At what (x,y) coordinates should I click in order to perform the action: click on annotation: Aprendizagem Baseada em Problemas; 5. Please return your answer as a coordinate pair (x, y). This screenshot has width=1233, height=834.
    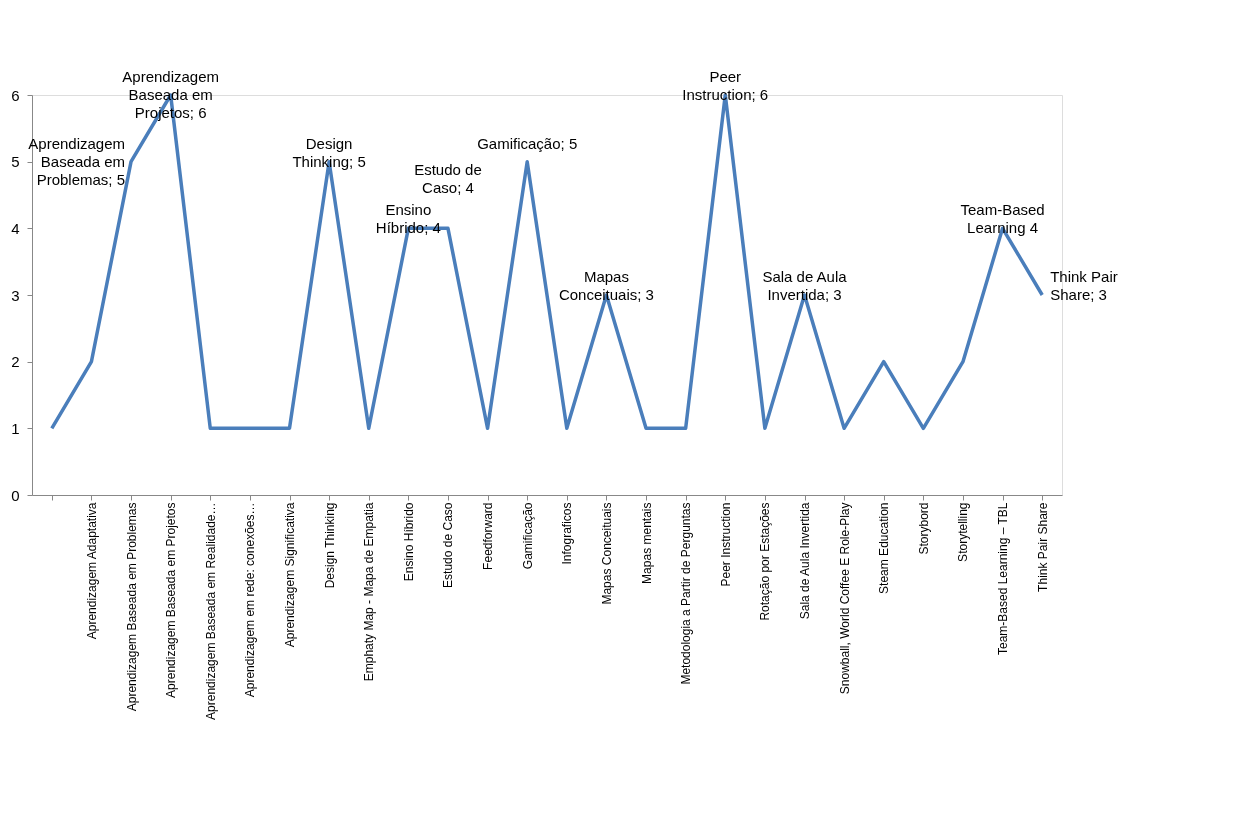
    Looking at the image, I should click on (77, 161).